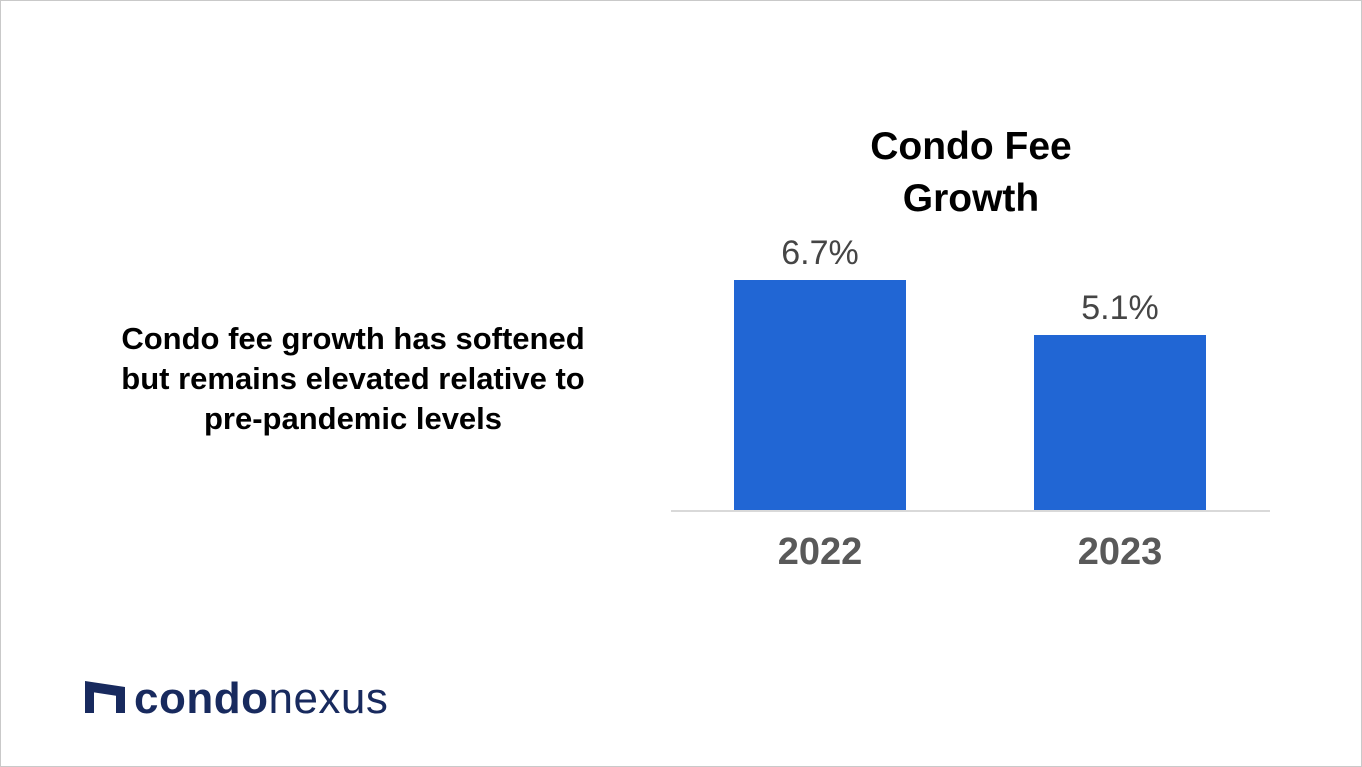 The height and width of the screenshot is (767, 1362). I want to click on chart-title-line: Growth, so click(971, 198).